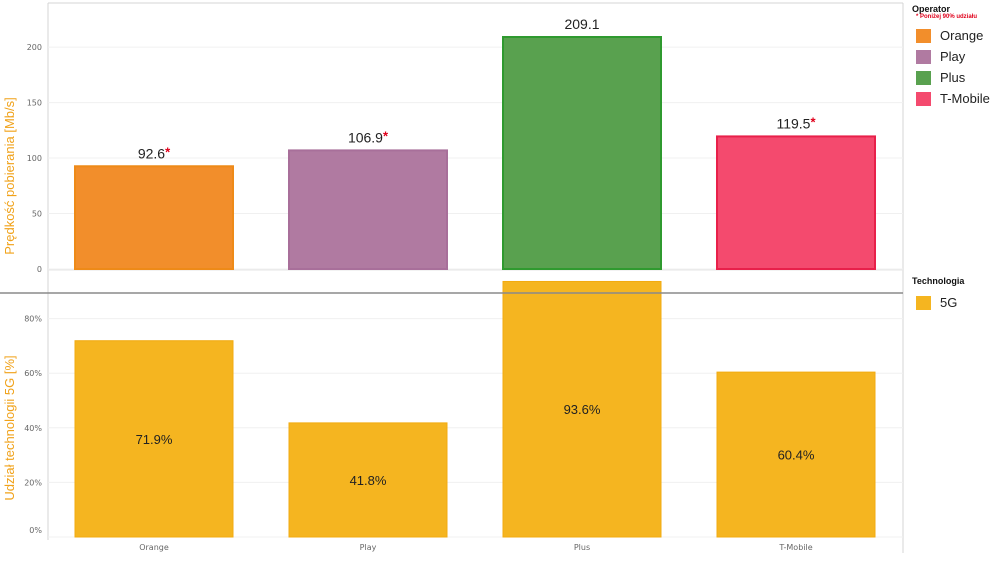 This screenshot has height=563, width=1000. I want to click on operator-legend-title: Operator, so click(931, 9).